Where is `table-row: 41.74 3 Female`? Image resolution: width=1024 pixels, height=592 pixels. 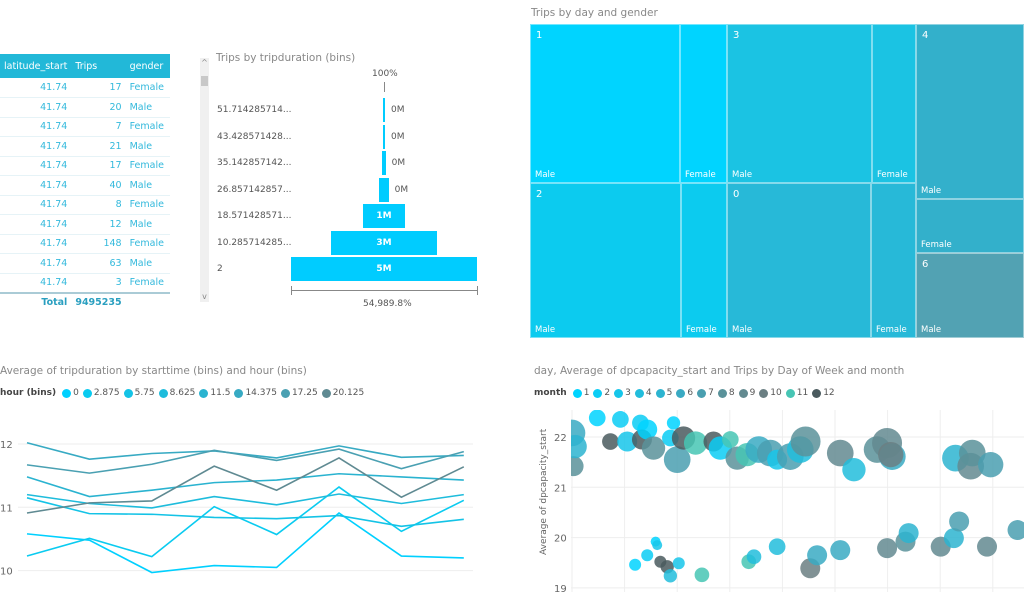
table-row: 41.74 3 Female is located at coordinates (85, 283).